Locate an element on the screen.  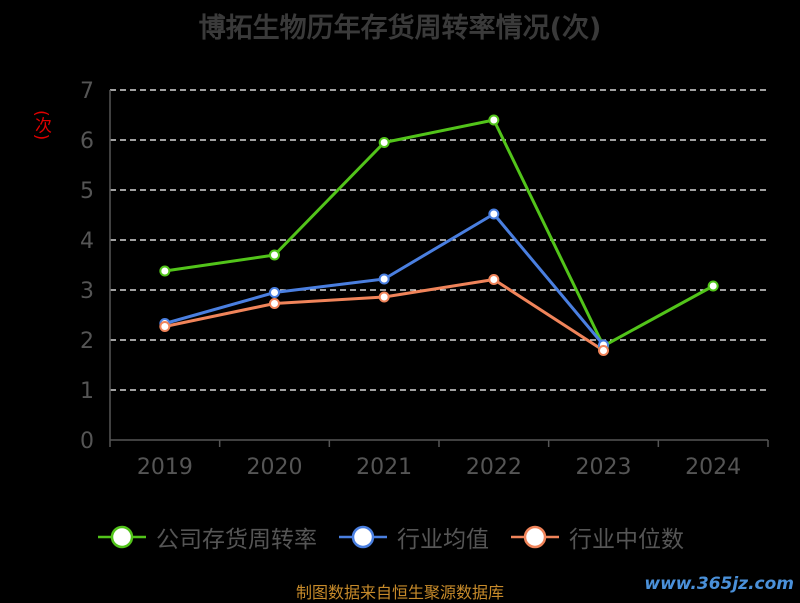
legend-item-industry-mean: 行业均值 is located at coordinates (413, 537).